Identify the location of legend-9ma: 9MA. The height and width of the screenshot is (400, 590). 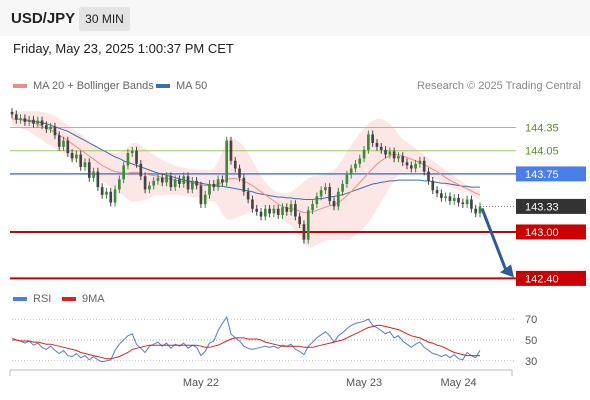
(83, 299).